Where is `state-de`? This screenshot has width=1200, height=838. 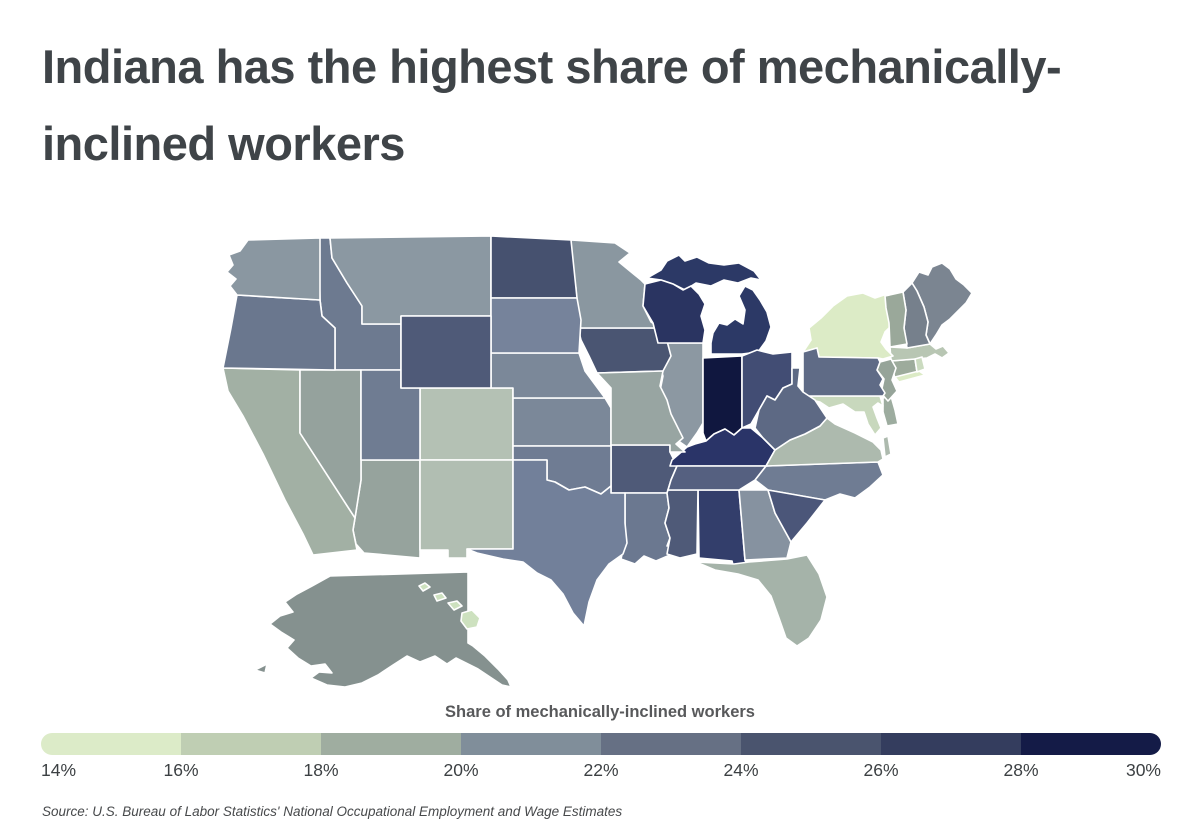
state-de is located at coordinates (890, 411).